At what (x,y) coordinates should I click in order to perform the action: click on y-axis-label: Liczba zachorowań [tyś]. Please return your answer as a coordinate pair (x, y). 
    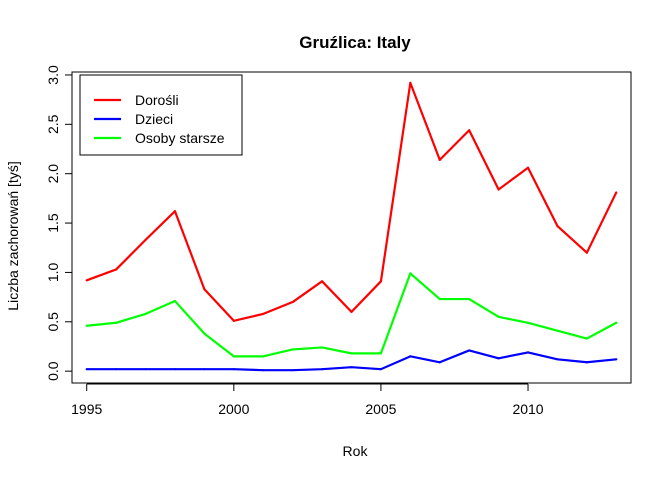
    Looking at the image, I should click on (13, 235).